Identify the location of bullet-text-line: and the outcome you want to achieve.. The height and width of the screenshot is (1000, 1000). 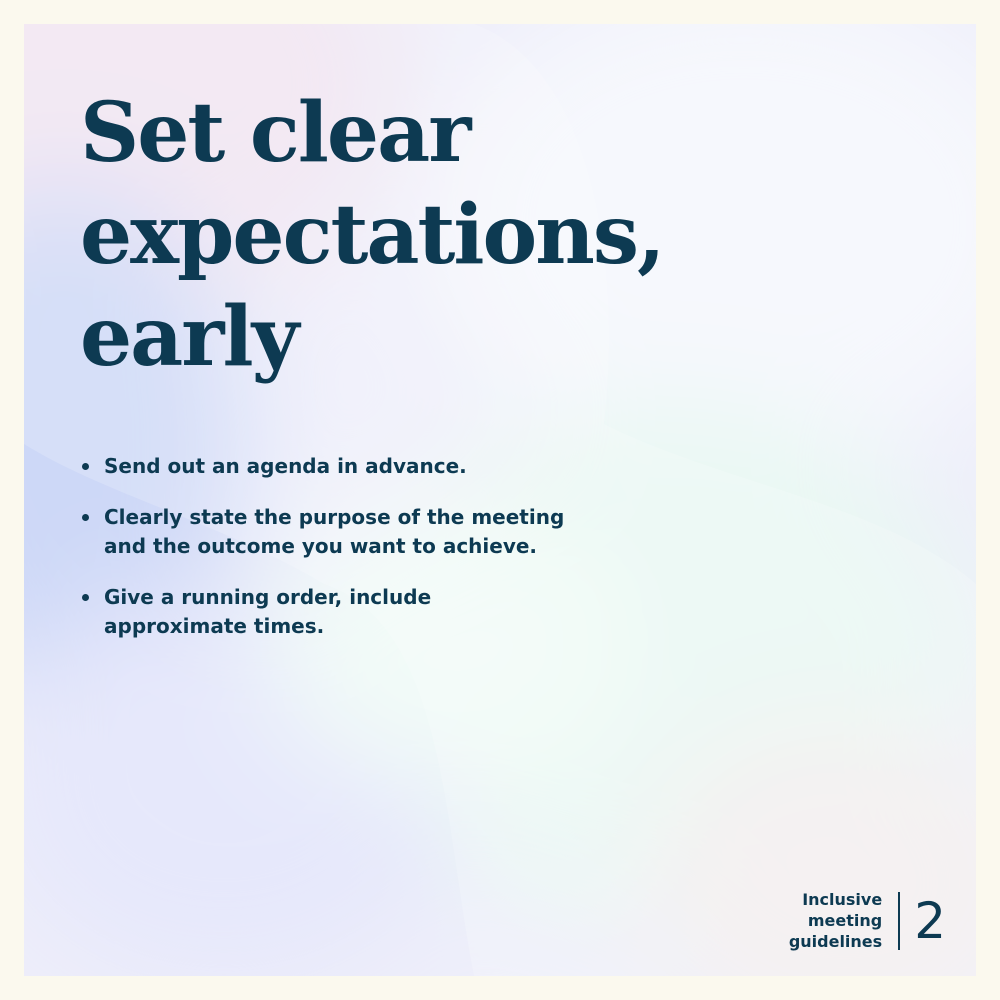
(321, 546).